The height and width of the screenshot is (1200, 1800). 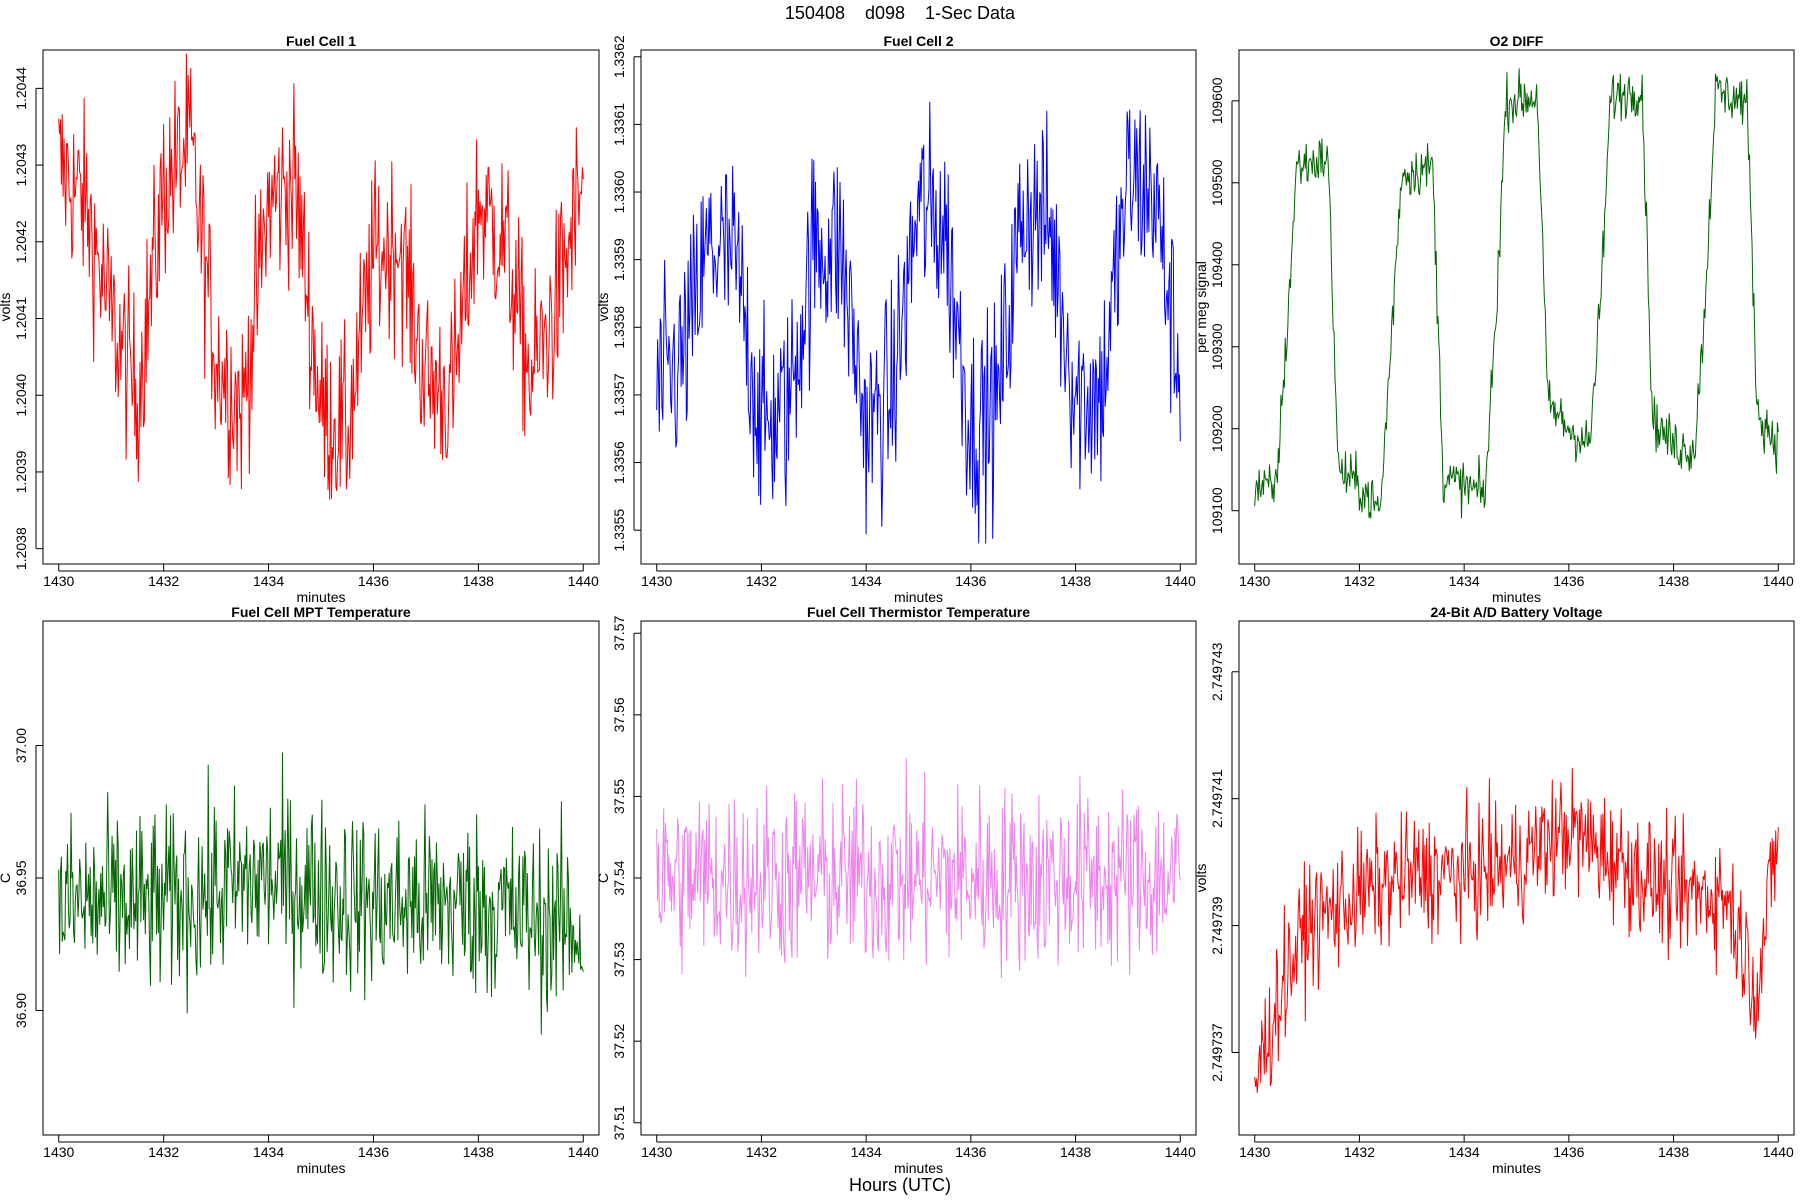 I want to click on panel-1-ylabel: volts, so click(x=6, y=307).